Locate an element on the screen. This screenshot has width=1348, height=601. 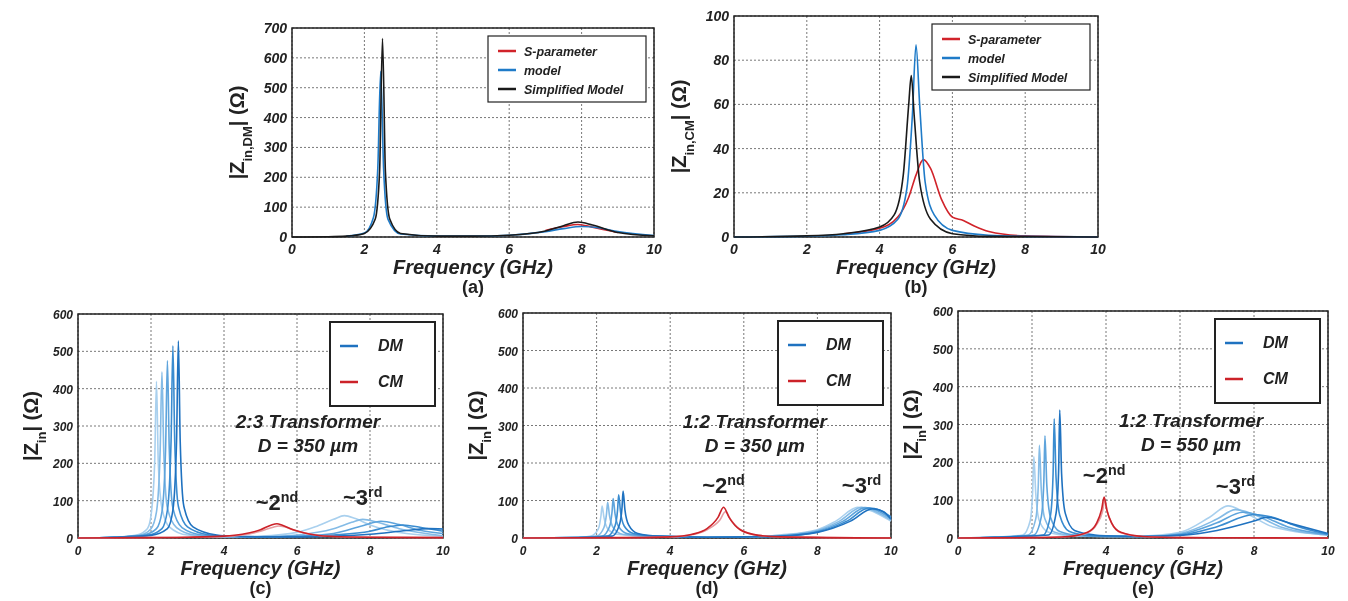
y-tick-label: 700 is located at coordinates (275, 28).